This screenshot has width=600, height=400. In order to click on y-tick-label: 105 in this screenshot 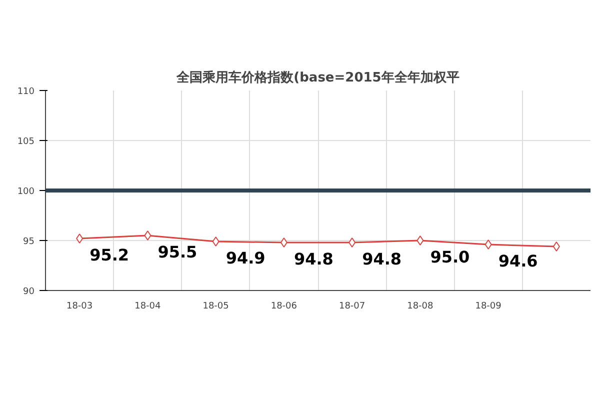, I will do `click(26, 142)`.